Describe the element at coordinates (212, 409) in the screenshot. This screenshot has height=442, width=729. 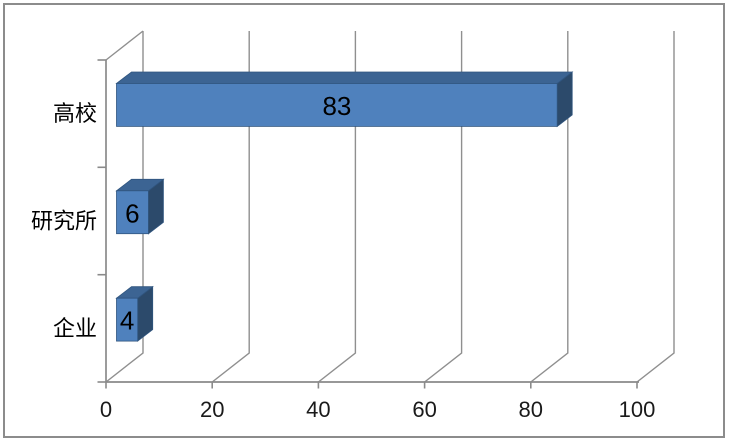
I see `x-tick-label: 20` at that location.